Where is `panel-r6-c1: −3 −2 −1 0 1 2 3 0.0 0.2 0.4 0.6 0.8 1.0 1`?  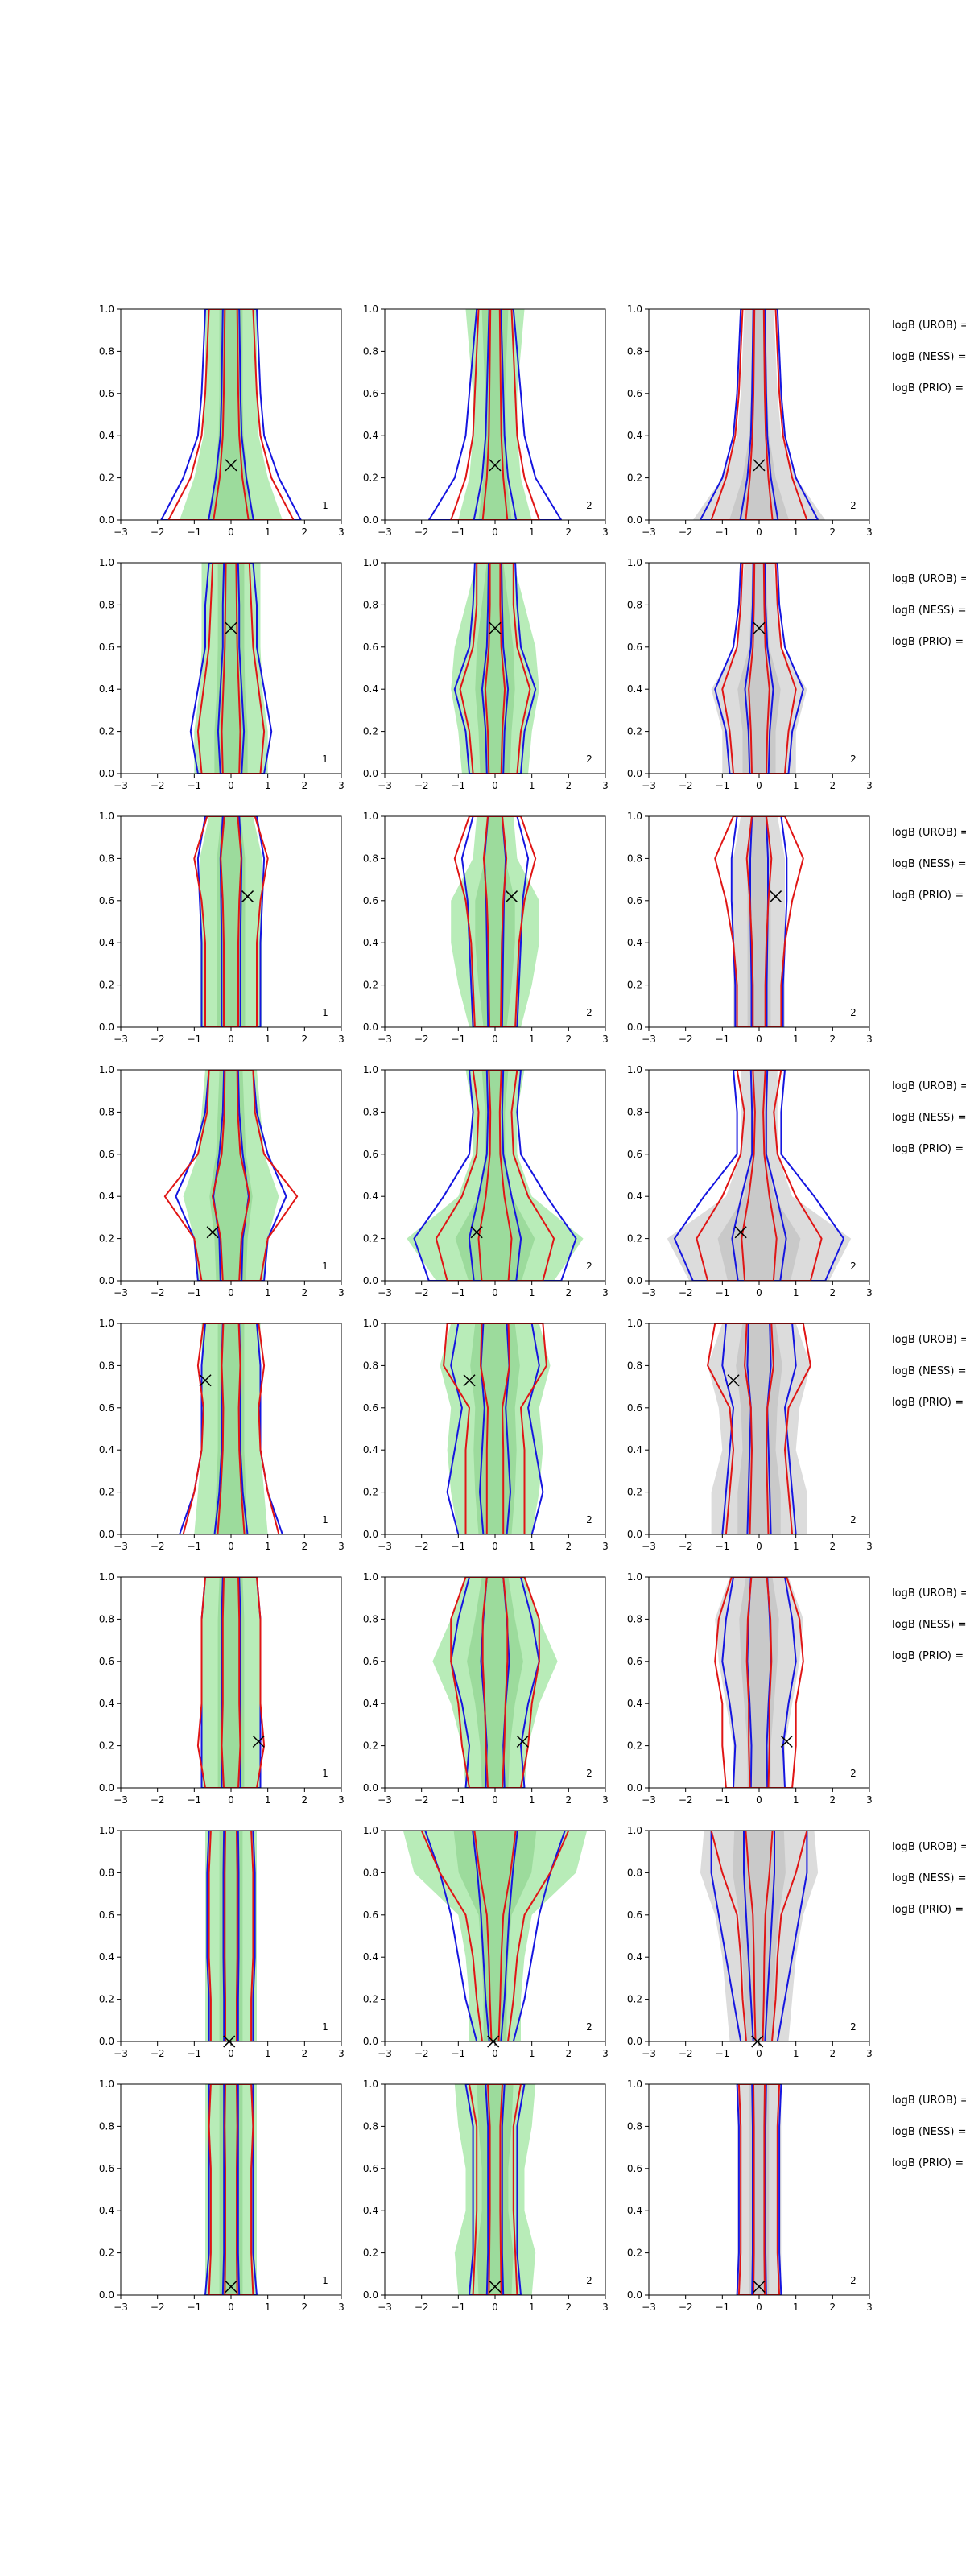 panel-r6-c1: −3 −2 −1 0 1 2 3 0.0 0.2 0.4 0.6 0.8 1.0 1 is located at coordinates (222, 1688).